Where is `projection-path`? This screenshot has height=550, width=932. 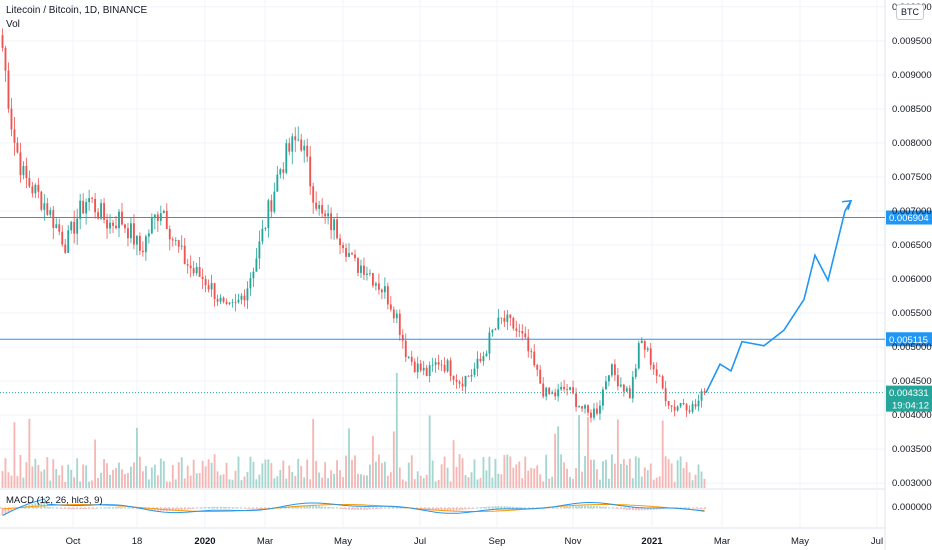 projection-path is located at coordinates (779, 296).